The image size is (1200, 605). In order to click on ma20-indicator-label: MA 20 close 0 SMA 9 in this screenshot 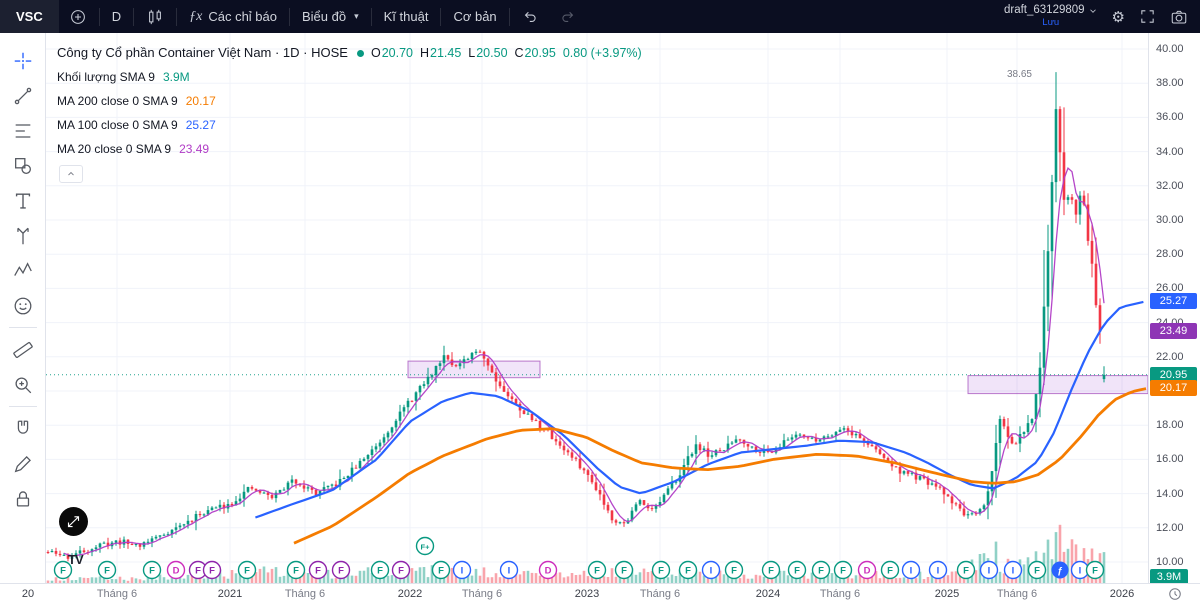, I will do `click(114, 149)`.